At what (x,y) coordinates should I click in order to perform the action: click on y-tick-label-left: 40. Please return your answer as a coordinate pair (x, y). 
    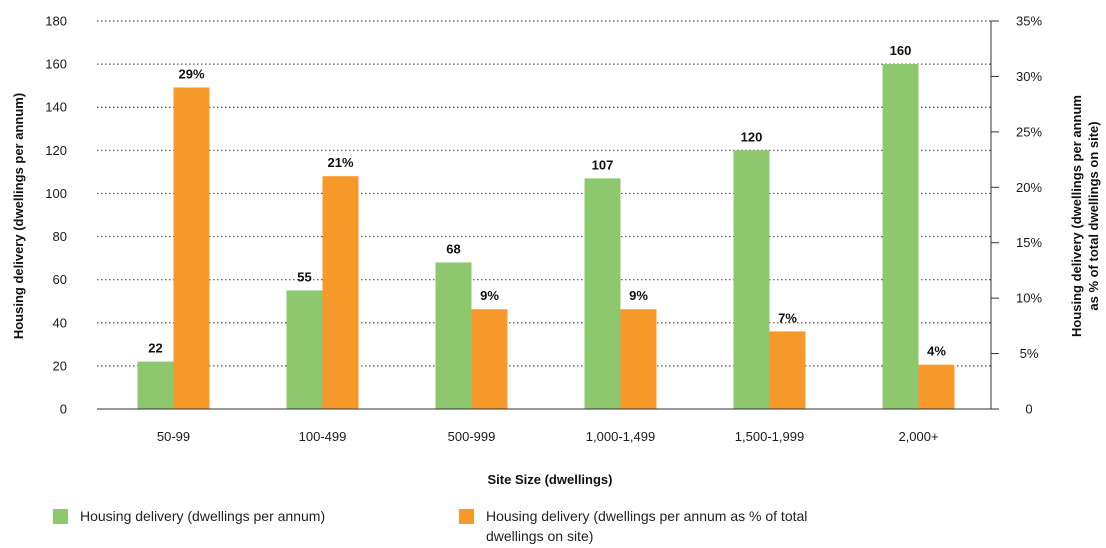
    Looking at the image, I should click on (60, 322).